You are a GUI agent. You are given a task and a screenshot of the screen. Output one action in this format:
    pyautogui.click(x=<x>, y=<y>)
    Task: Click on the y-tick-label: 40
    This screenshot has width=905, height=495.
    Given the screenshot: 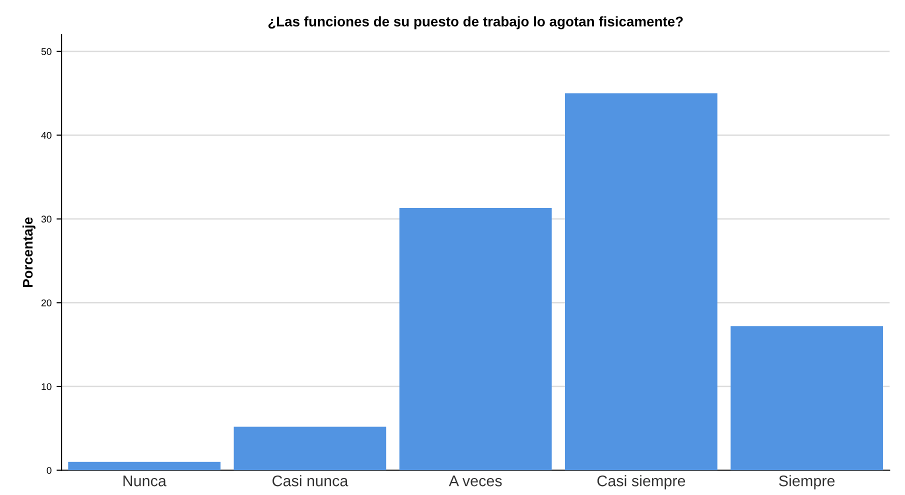 What is the action you would take?
    pyautogui.click(x=46, y=135)
    